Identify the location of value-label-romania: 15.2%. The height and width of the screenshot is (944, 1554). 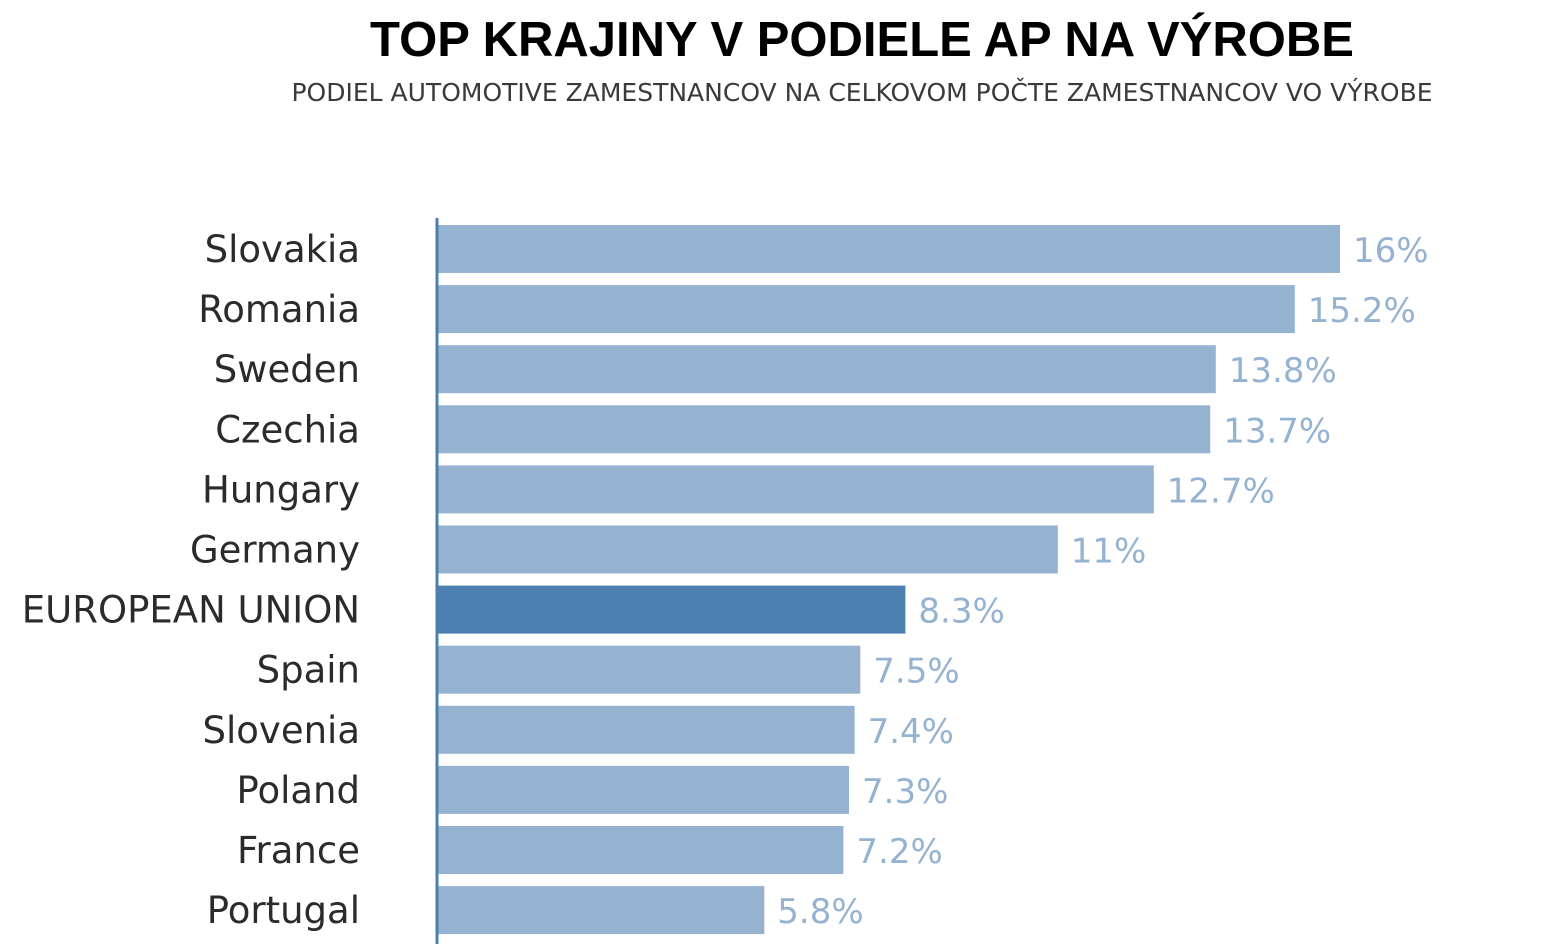
(1362, 311).